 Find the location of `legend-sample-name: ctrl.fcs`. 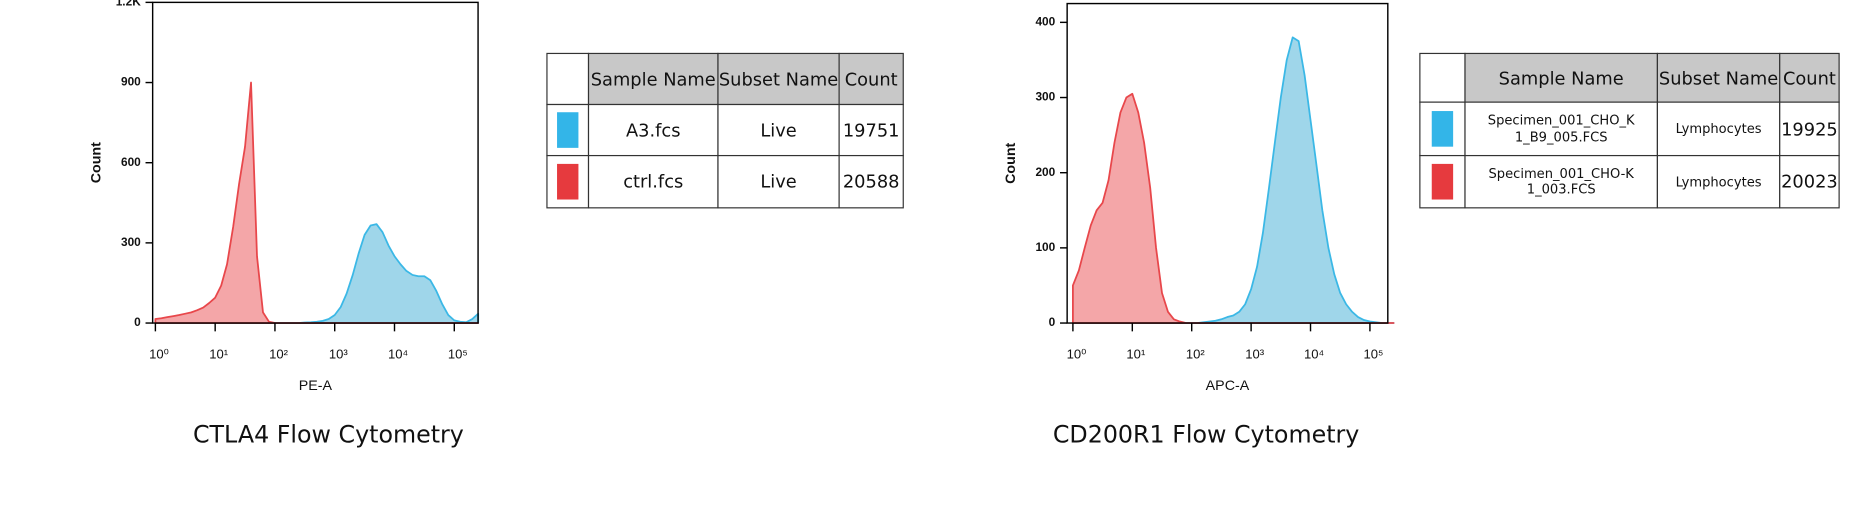

legend-sample-name: ctrl.fcs is located at coordinates (653, 182).